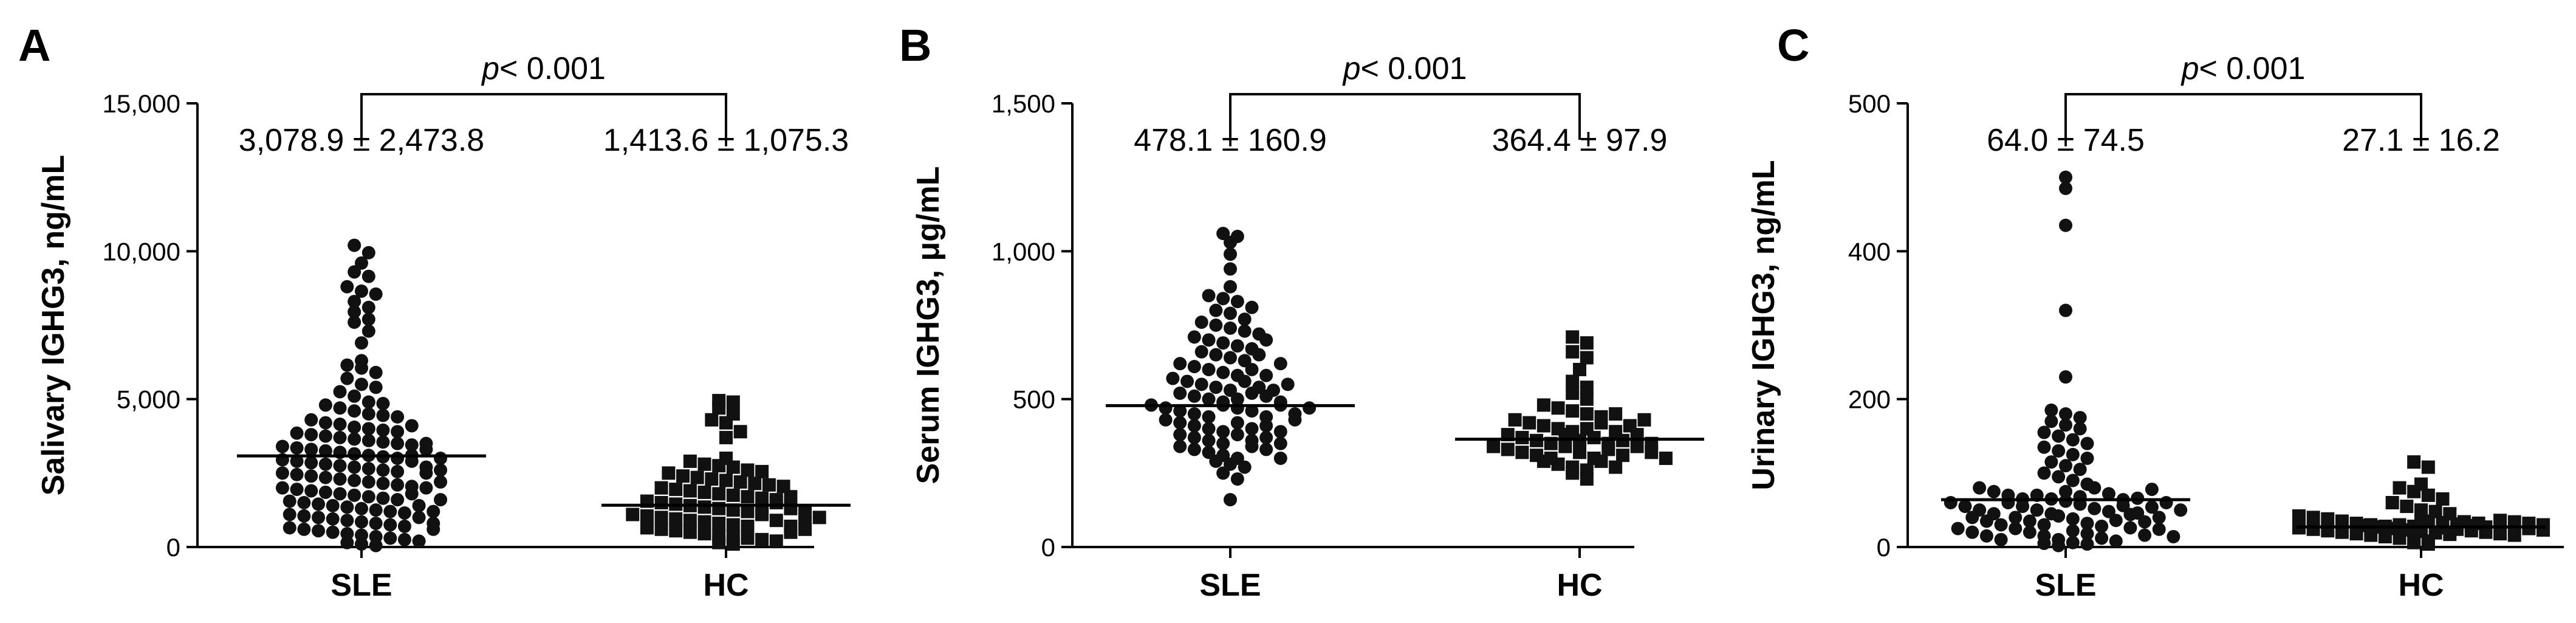 The image size is (2576, 623). What do you see at coordinates (1024, 251) in the screenshot?
I see `y-tick-label: 1,000` at bounding box center [1024, 251].